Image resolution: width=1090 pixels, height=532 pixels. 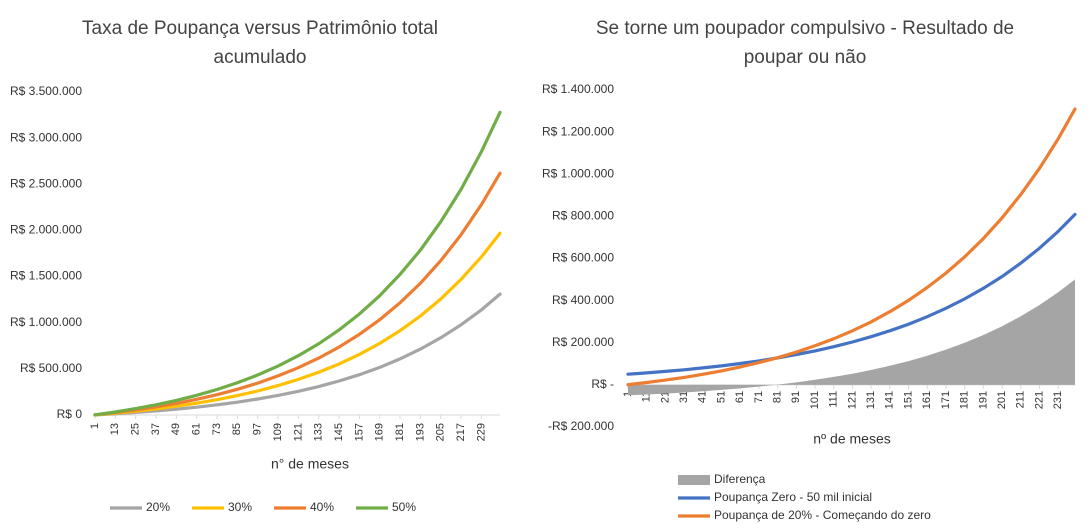 I want to click on y-tick-label: R$ 1.200.000, so click(x=578, y=131).